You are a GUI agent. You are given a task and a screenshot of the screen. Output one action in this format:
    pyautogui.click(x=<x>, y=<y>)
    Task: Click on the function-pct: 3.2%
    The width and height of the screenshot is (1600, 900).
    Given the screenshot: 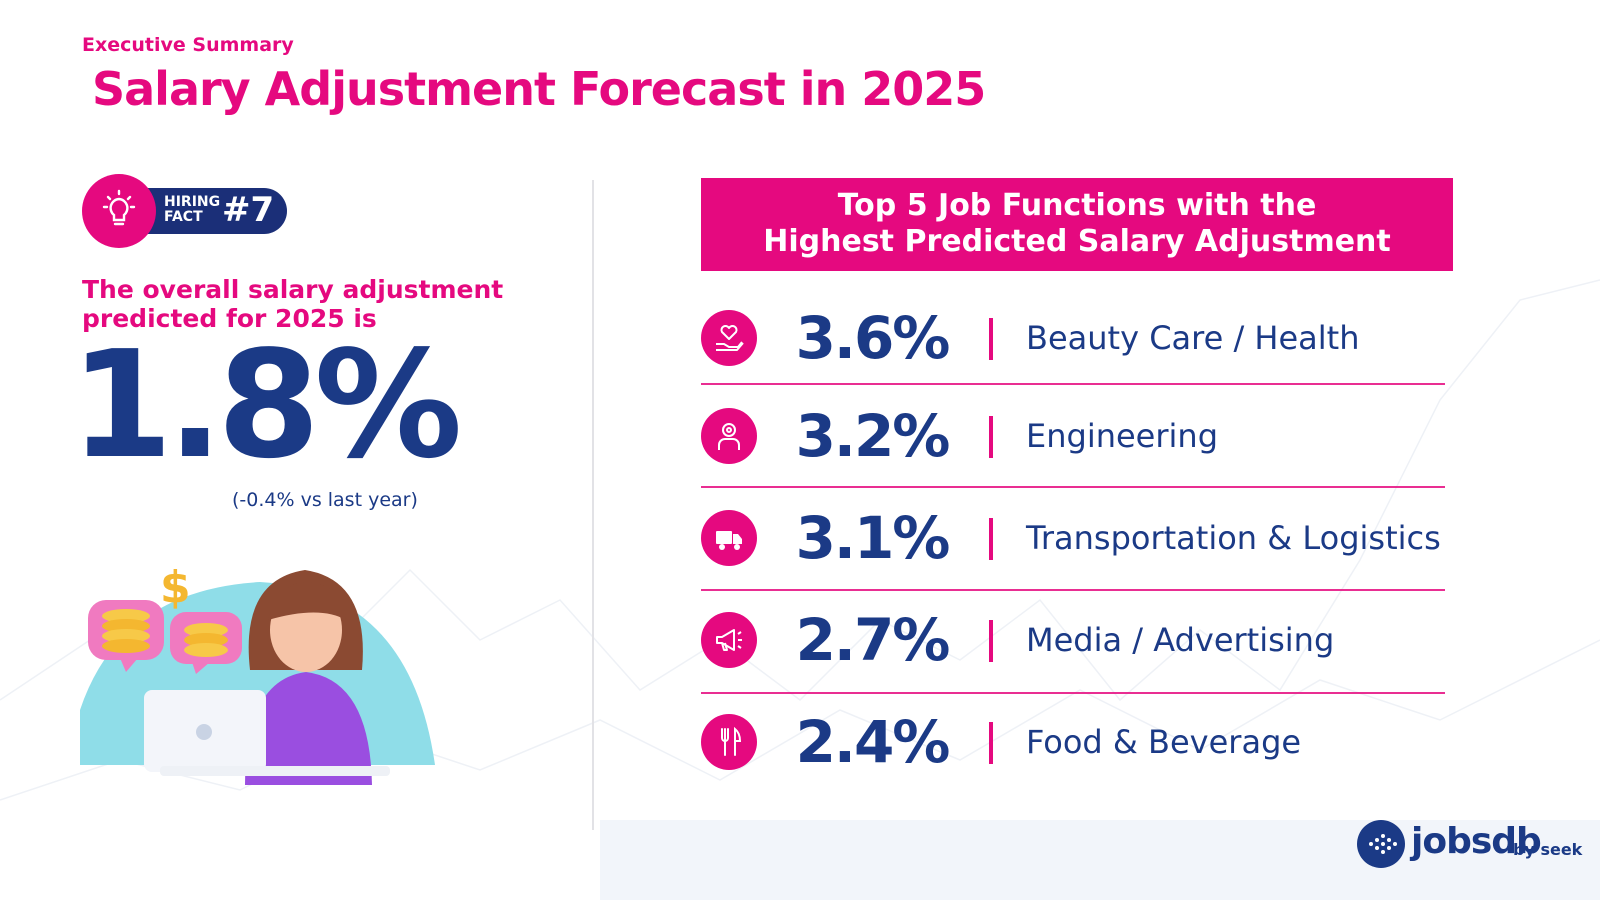 What is the action you would take?
    pyautogui.click(x=873, y=436)
    